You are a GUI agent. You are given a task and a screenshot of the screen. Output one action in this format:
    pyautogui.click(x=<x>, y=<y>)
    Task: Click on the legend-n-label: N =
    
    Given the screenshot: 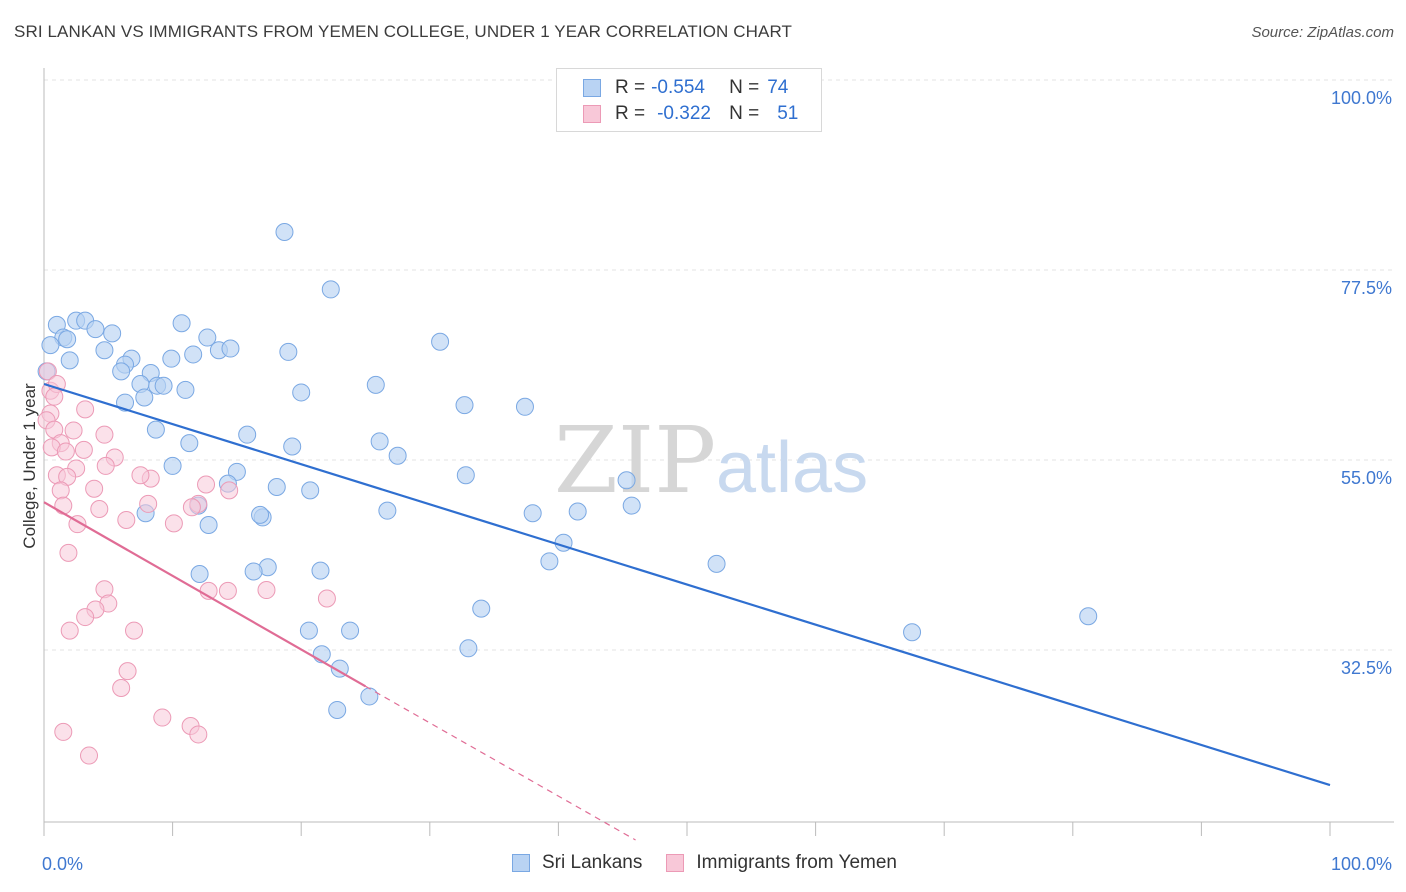 What is the action you would take?
    pyautogui.click(x=744, y=87)
    